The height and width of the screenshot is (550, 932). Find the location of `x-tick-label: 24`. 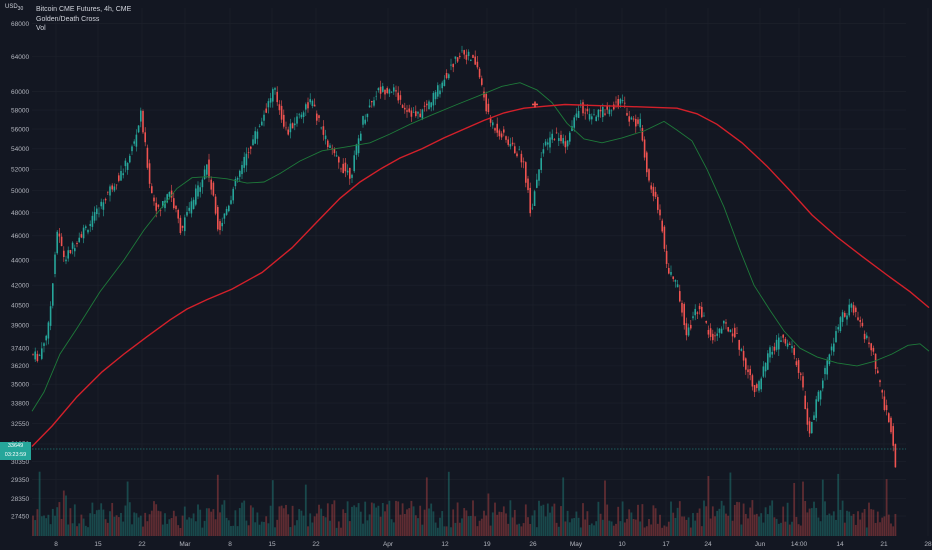

x-tick-label: 24 is located at coordinates (708, 544).